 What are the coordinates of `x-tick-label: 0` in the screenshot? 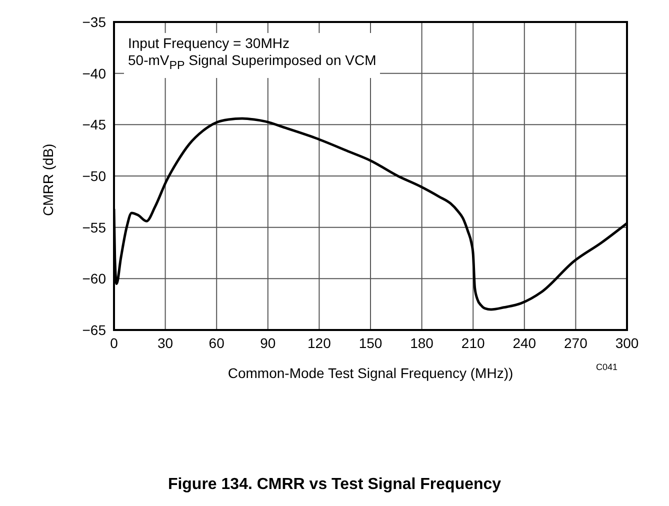 It's located at (114, 342).